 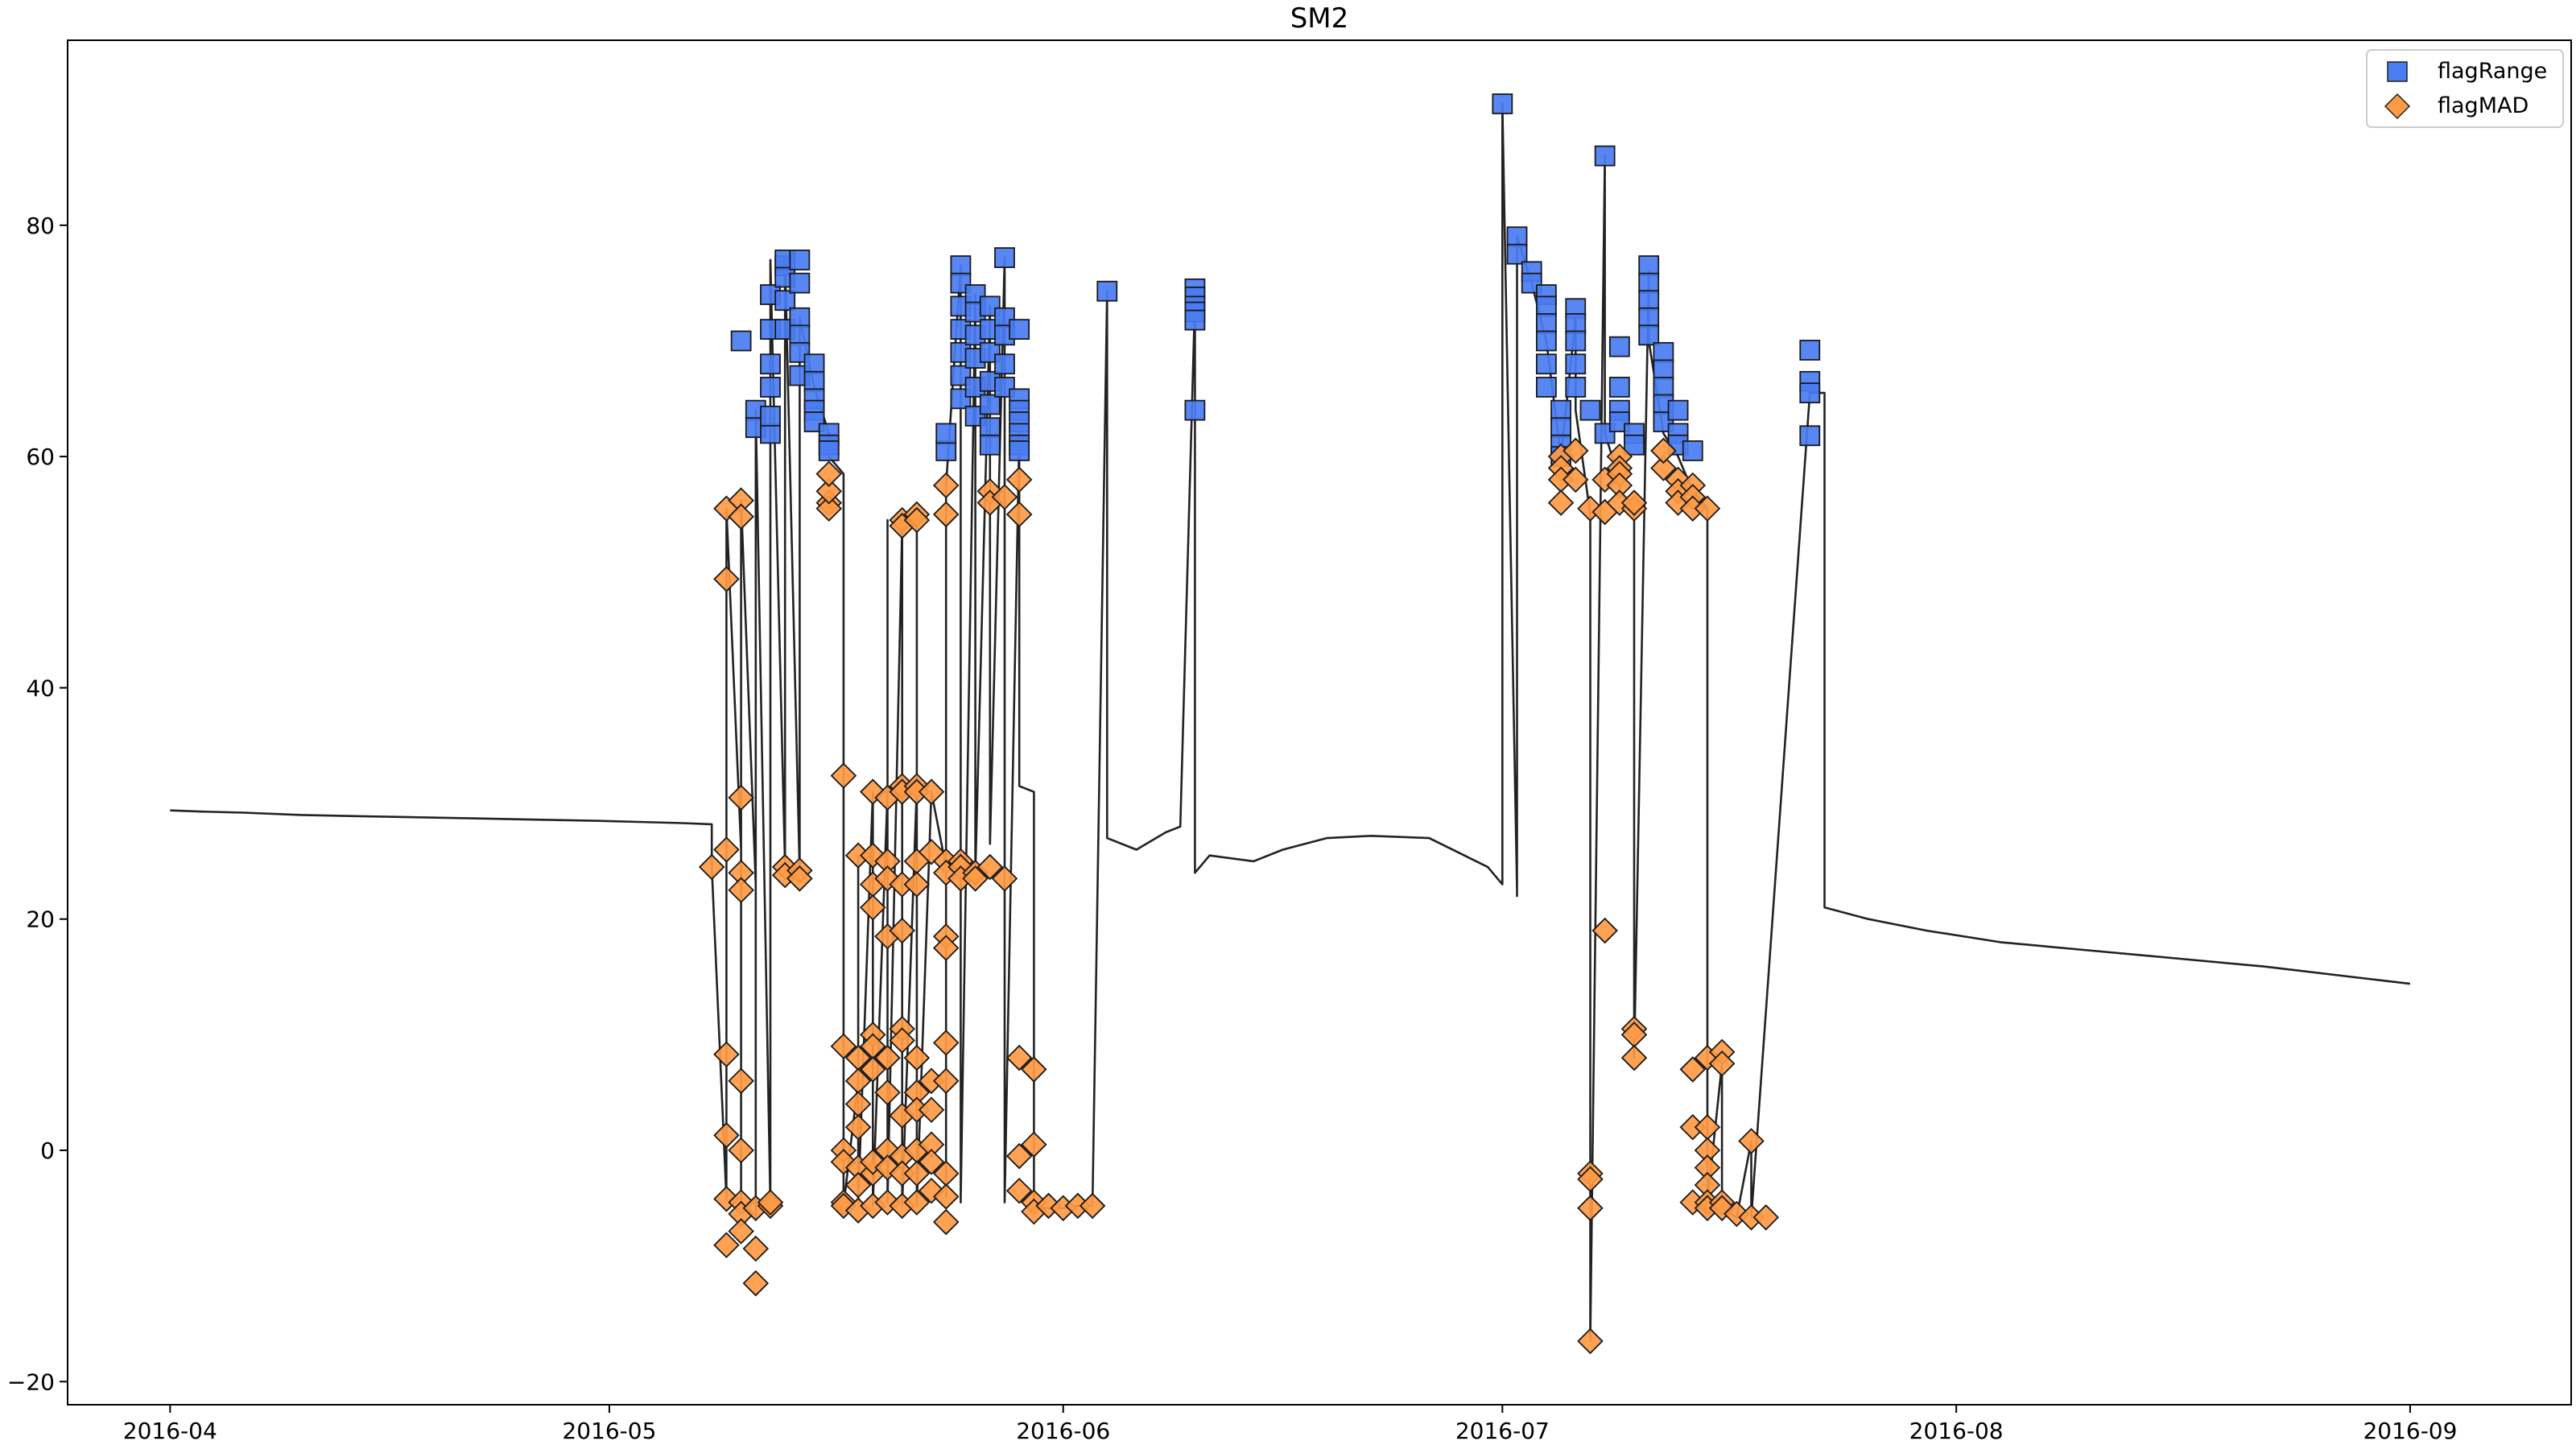 I want to click on flag-range-markers, so click(x=1275, y=280).